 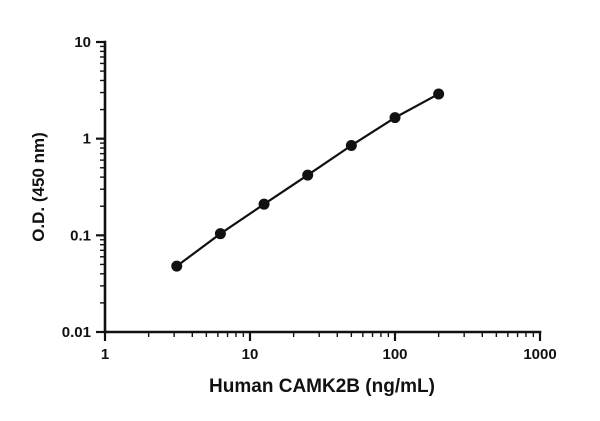 I want to click on x-axis-title: Human CAMK2B (ng/mL), so click(x=322, y=386).